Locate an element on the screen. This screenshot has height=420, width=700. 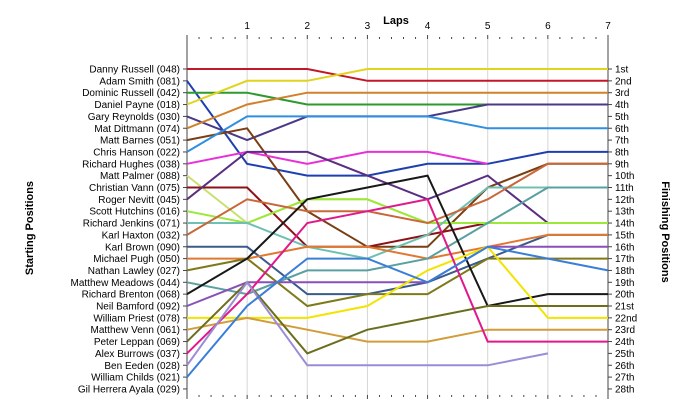
starting-label: Adam Smith (081) is located at coordinates (139, 81).